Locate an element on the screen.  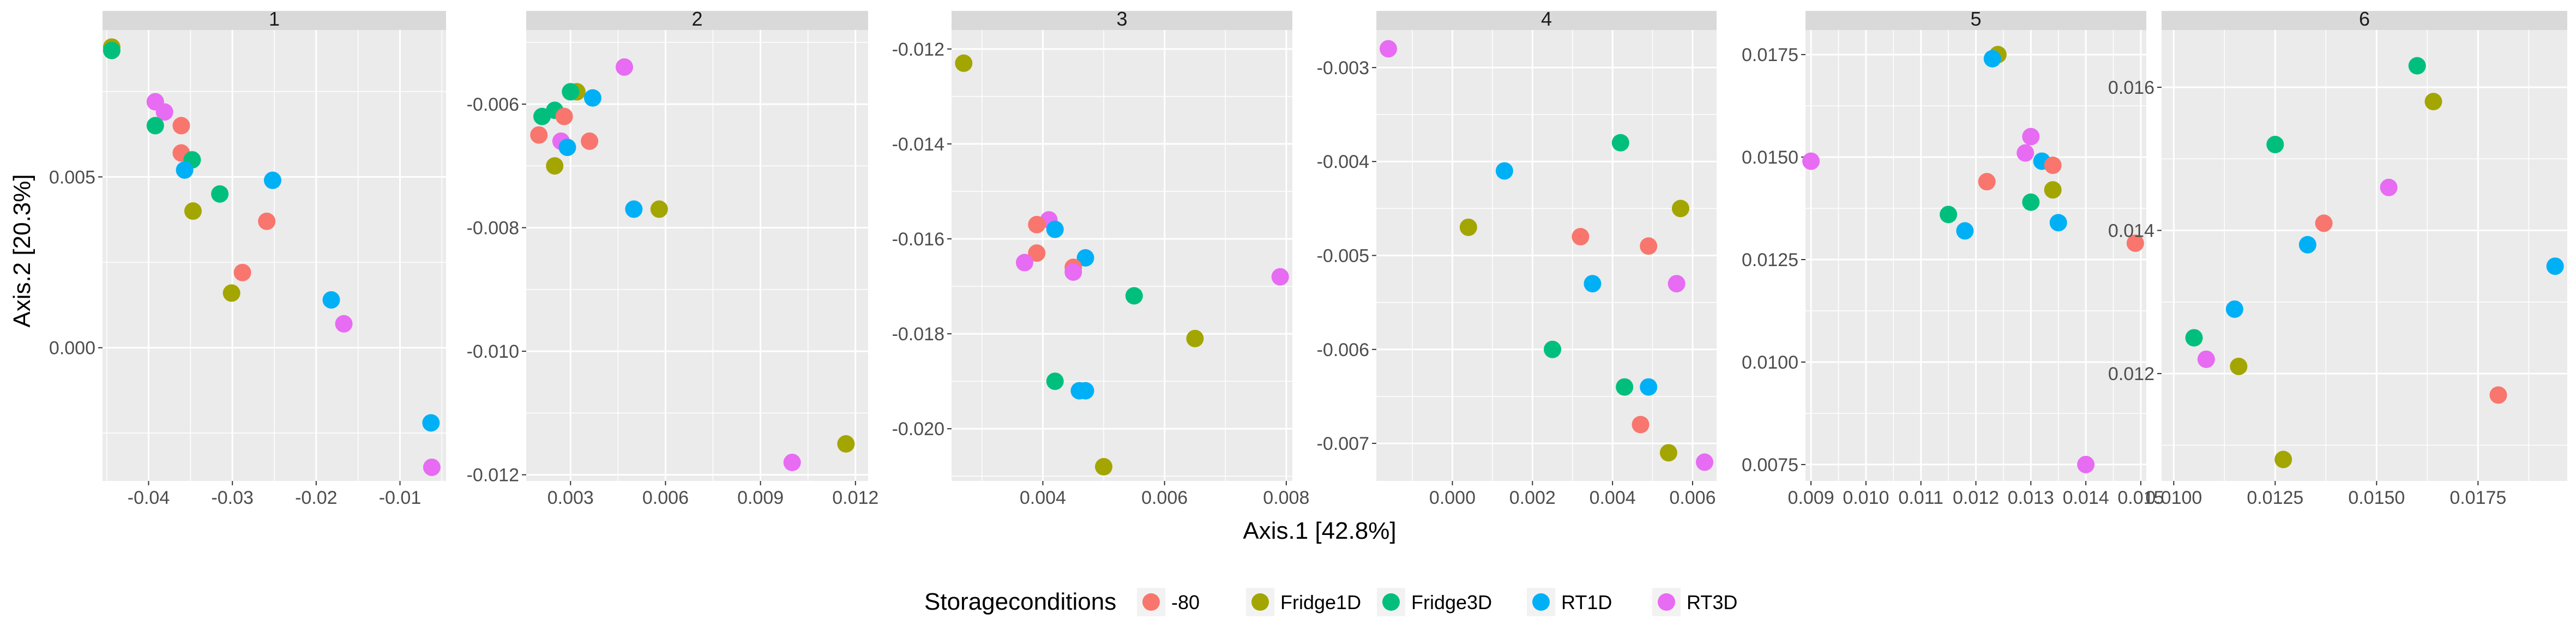
legend-label: Fridge3D is located at coordinates (1451, 602).